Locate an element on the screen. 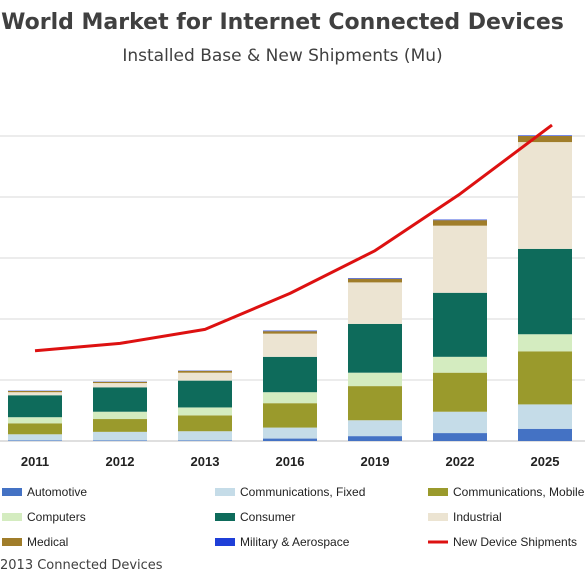 Image resolution: width=585 pixels, height=585 pixels. x-tick-label: 2011 is located at coordinates (35, 461).